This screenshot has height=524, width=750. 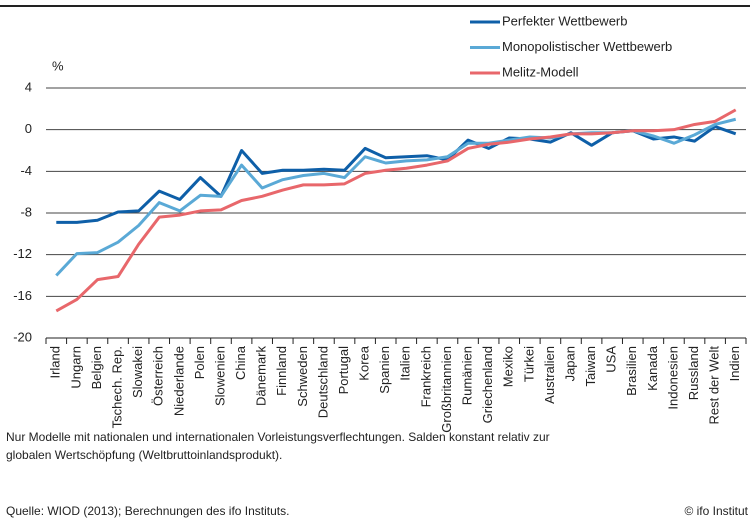 What do you see at coordinates (540, 71) in the screenshot?
I see `legend-label: Melitz-Modell` at bounding box center [540, 71].